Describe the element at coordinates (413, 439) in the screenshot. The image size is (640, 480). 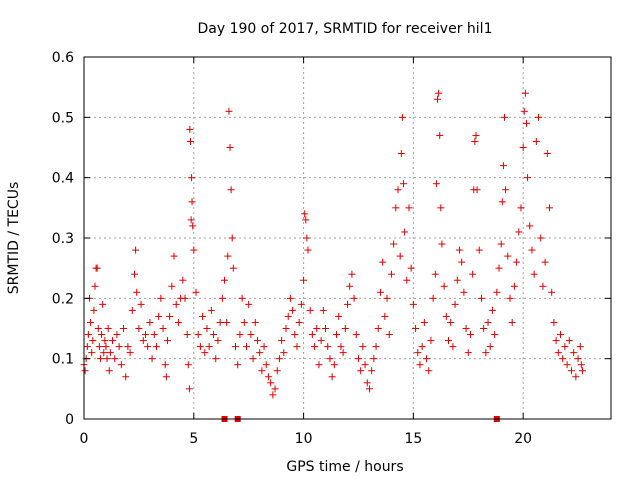
I see `x-tick-label: 15` at that location.